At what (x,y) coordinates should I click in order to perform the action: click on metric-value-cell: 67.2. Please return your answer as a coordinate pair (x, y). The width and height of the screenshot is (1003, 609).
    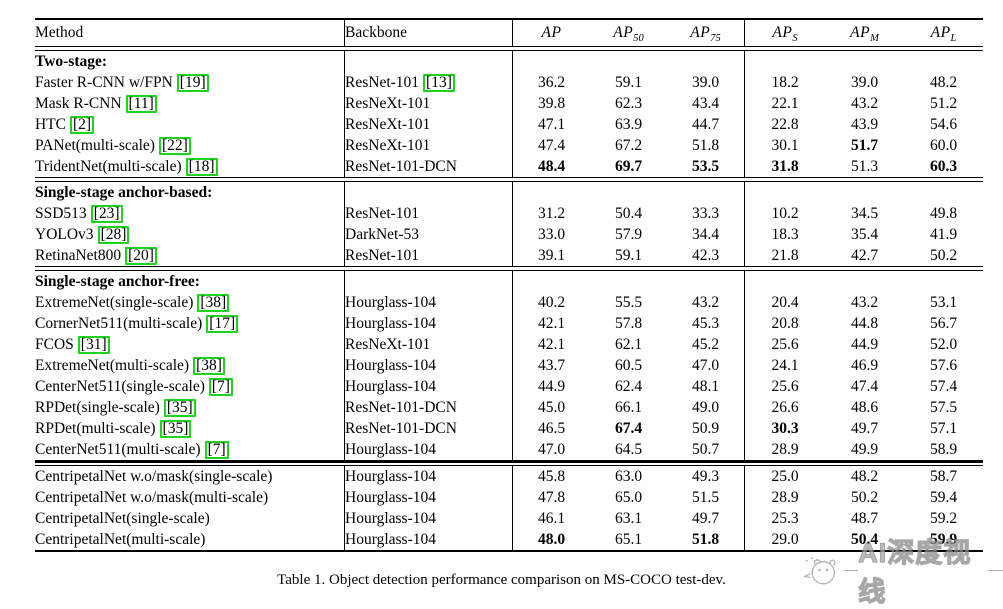
    Looking at the image, I should click on (628, 145).